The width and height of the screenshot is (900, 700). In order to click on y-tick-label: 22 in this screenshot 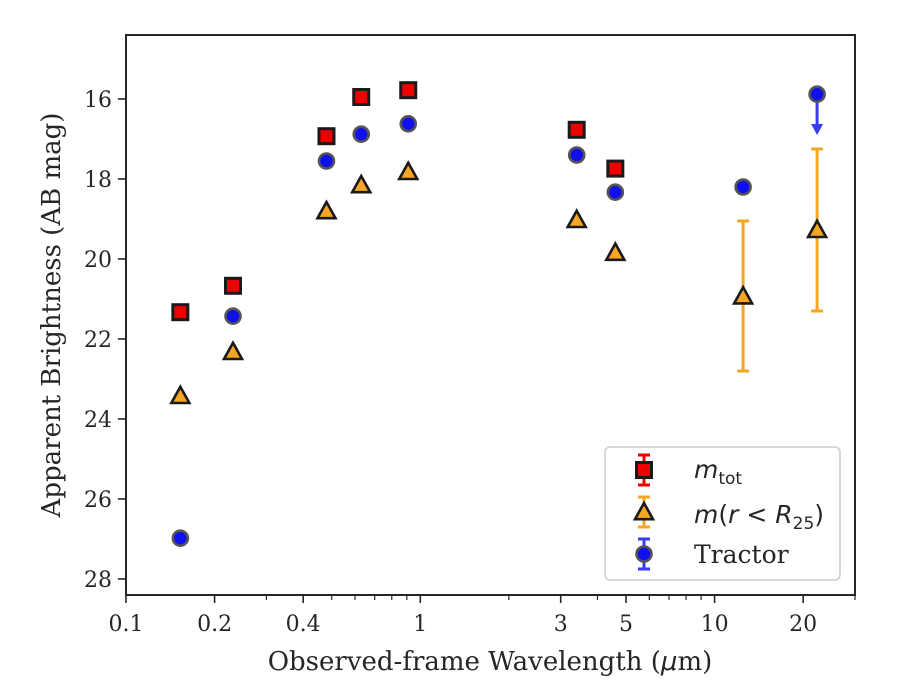, I will do `click(98, 340)`.